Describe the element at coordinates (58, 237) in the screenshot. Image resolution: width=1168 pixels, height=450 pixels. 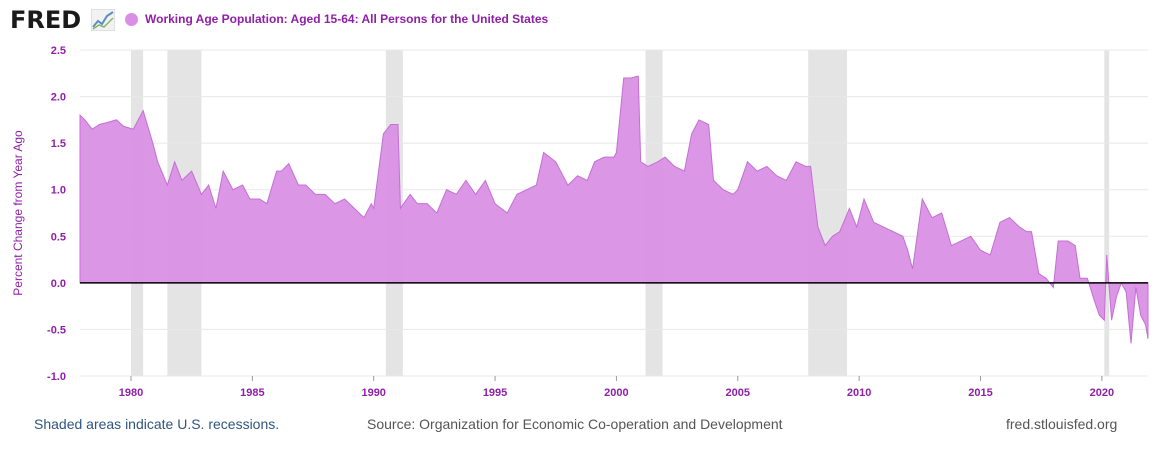
I see `y-tick-label: 0.5` at that location.